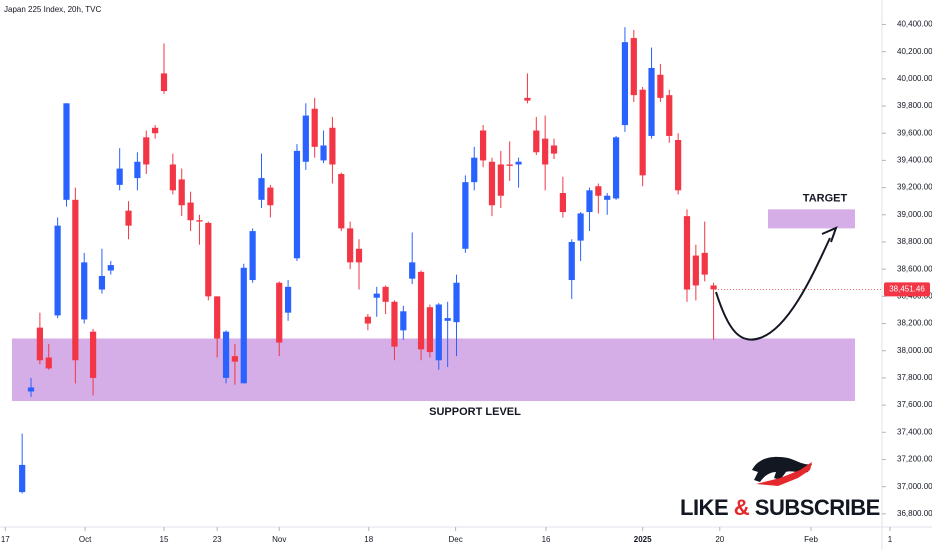 Image resolution: width=932 pixels, height=550 pixels. Describe the element at coordinates (85, 539) in the screenshot. I see `x-tick-label: Oct` at that location.